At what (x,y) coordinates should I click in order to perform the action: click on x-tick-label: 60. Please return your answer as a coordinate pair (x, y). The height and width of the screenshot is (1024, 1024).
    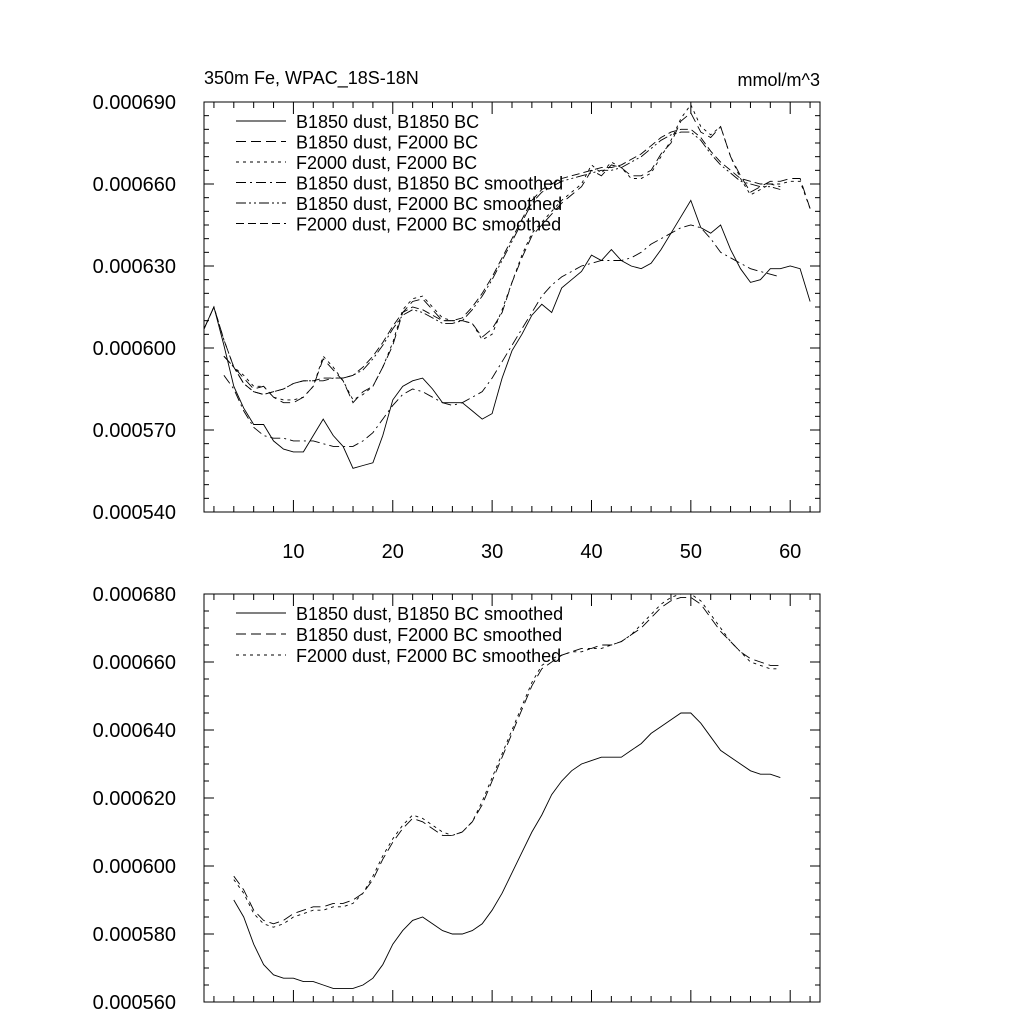
    Looking at the image, I should click on (790, 552).